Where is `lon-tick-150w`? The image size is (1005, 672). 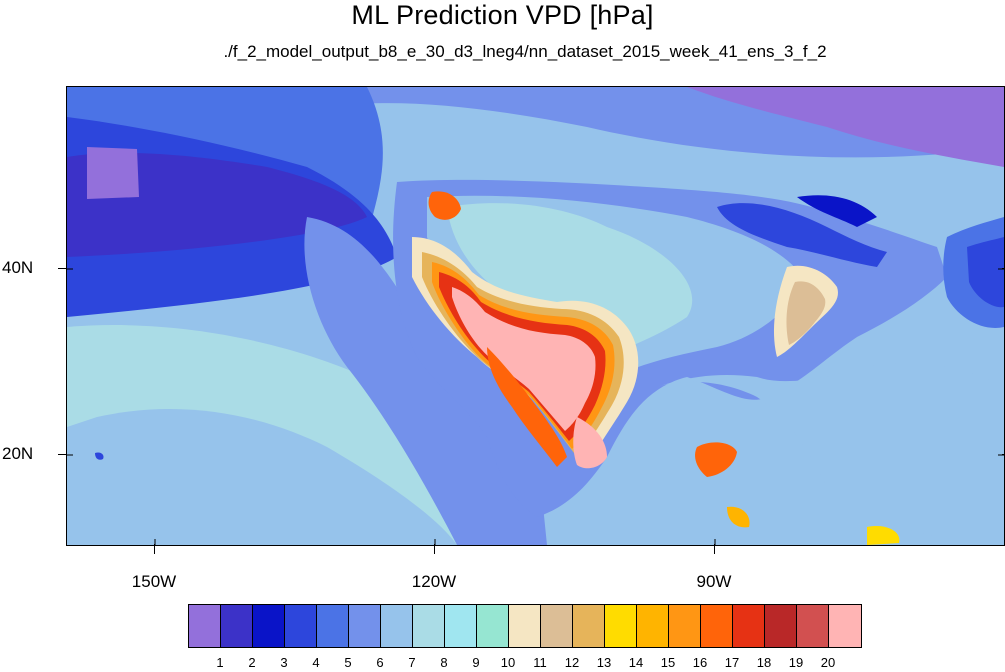
lon-tick-150w is located at coordinates (154, 549).